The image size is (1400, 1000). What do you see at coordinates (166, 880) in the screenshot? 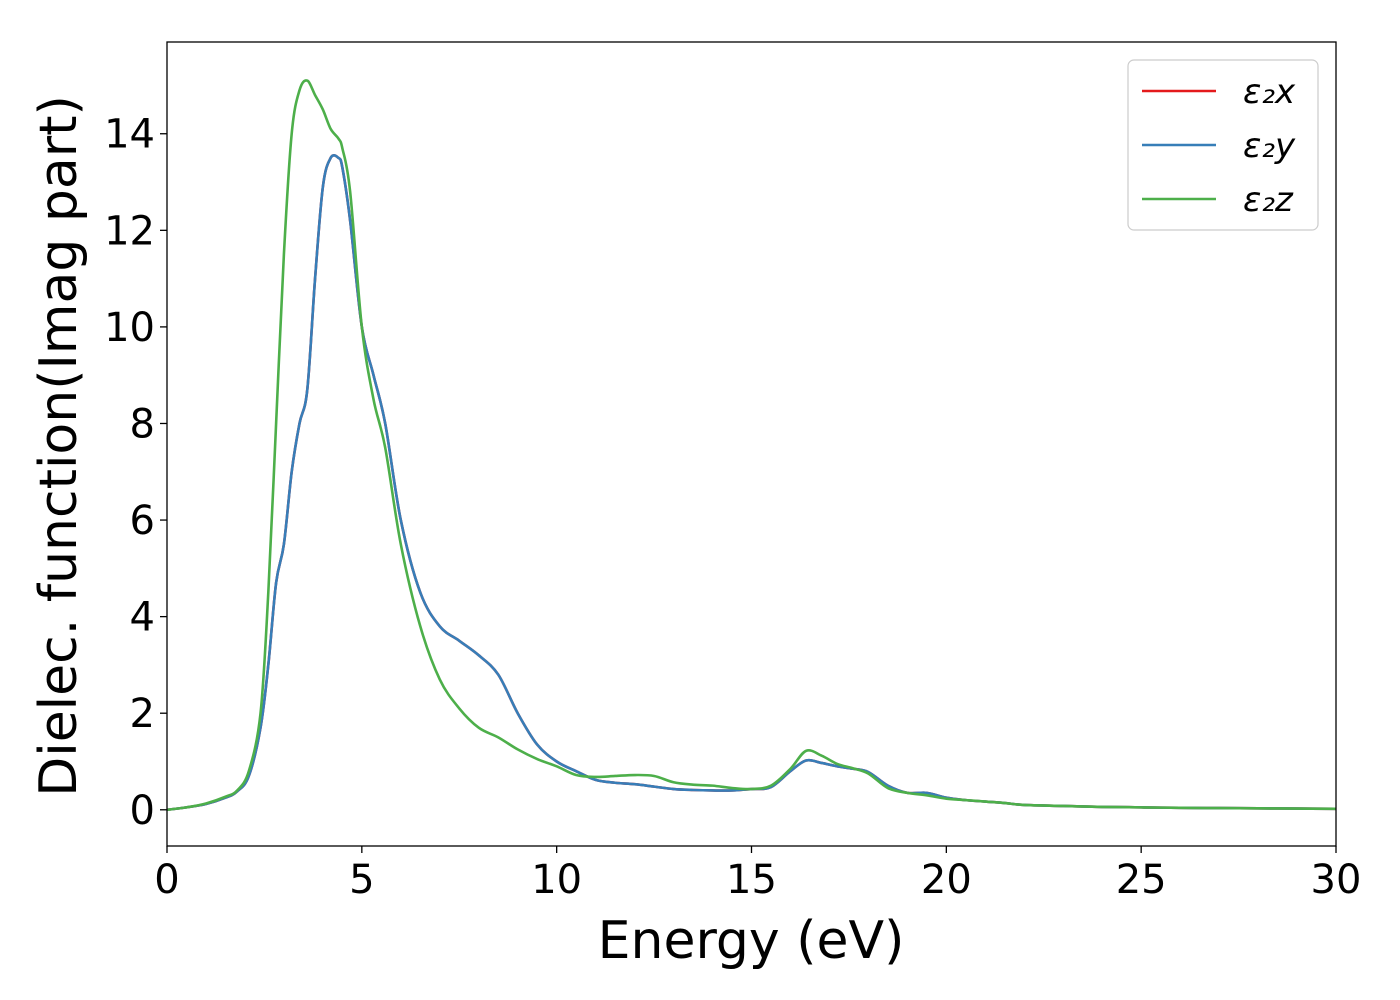
I see `x-tick-label: 0` at bounding box center [166, 880].